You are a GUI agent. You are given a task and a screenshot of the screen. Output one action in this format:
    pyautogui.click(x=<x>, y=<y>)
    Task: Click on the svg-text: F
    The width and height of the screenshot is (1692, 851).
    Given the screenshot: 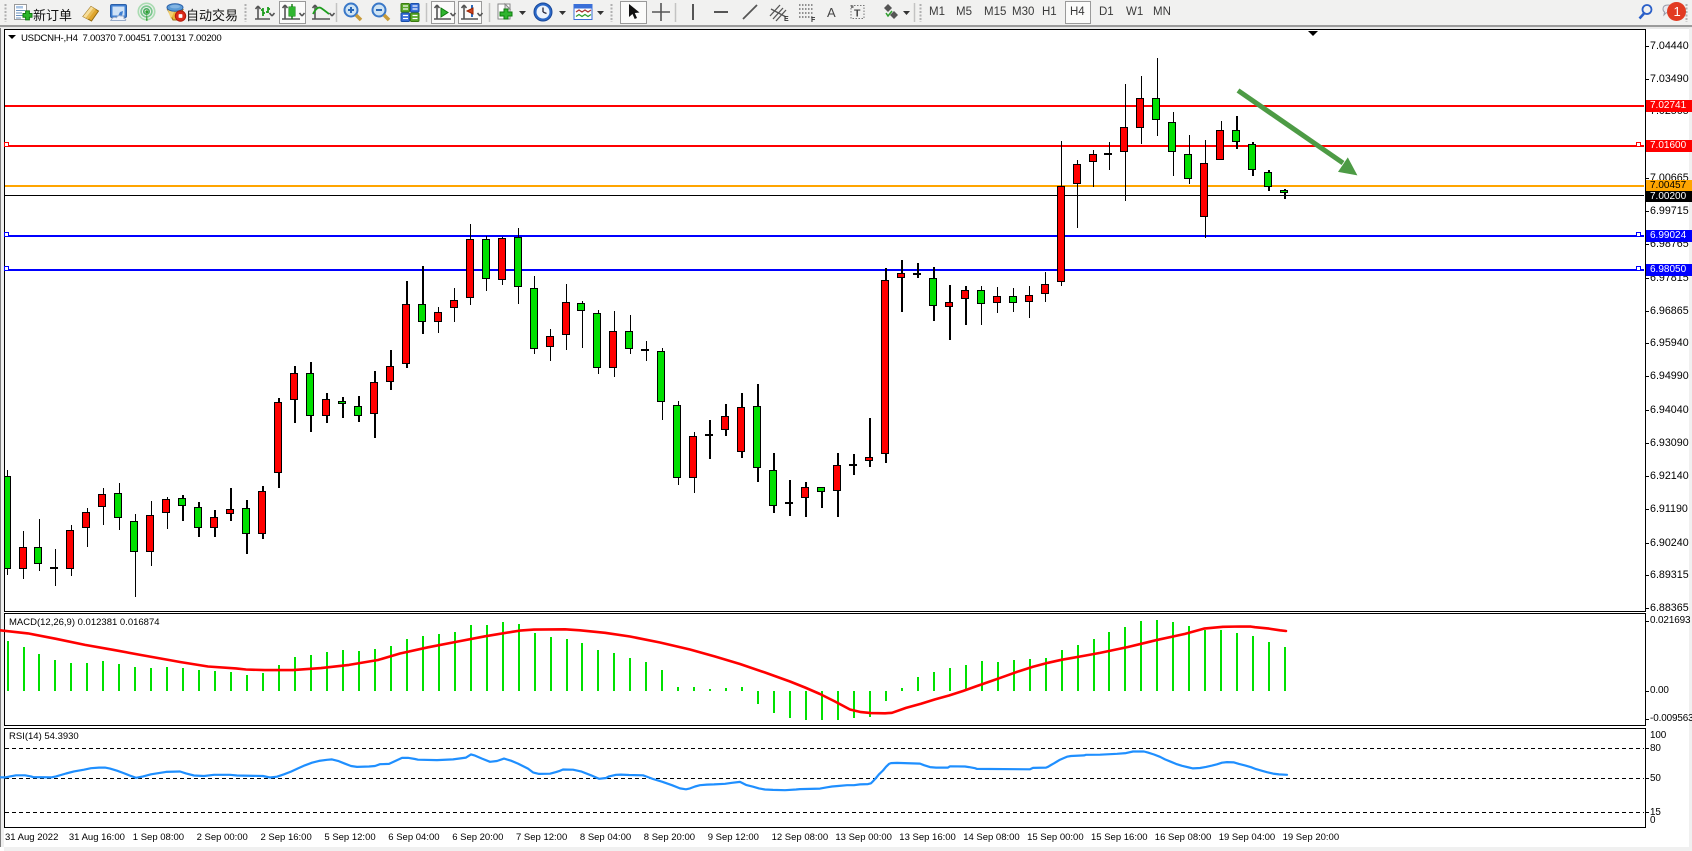 What is the action you would take?
    pyautogui.click(x=813, y=20)
    